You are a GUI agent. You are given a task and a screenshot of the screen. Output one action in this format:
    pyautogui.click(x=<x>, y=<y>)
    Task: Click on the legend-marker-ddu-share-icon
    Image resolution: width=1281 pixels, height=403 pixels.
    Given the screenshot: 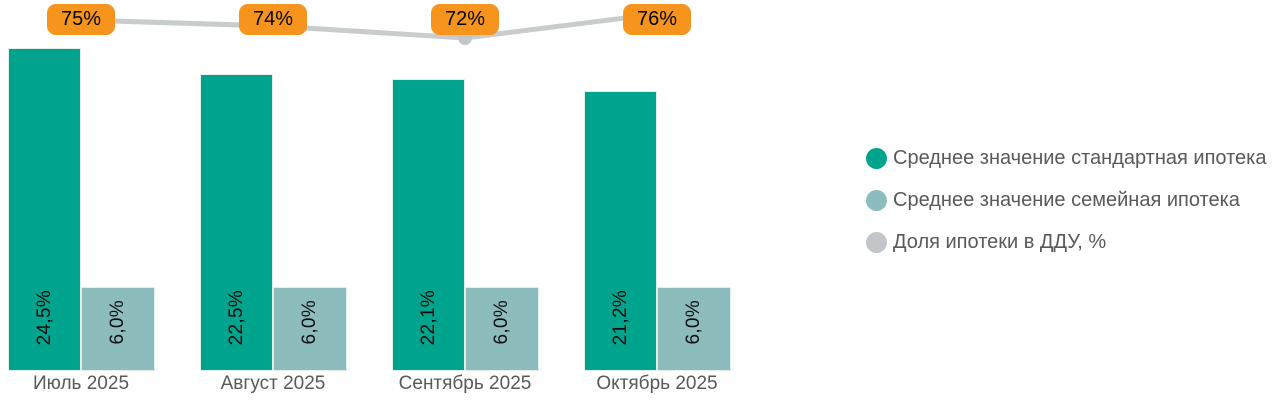 What is the action you would take?
    pyautogui.click(x=876, y=242)
    